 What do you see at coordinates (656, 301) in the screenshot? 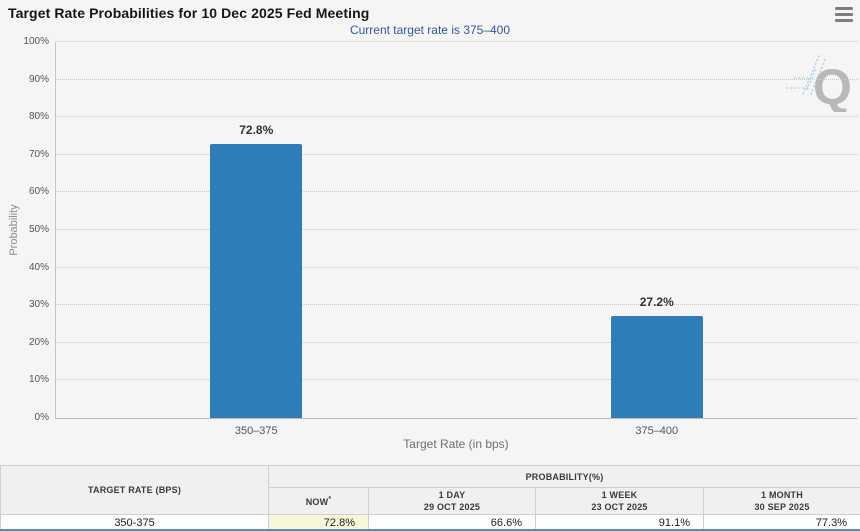
I see `bar-value-label: 27.2%` at bounding box center [656, 301].